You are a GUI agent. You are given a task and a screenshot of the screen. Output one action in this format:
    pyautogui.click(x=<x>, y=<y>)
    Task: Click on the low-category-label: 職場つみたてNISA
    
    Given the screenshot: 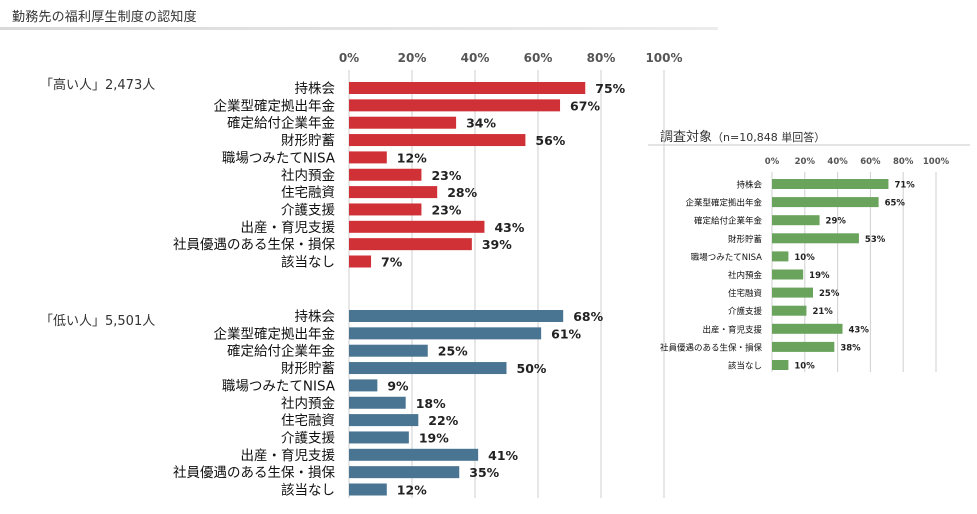 What is the action you would take?
    pyautogui.click(x=279, y=386)
    